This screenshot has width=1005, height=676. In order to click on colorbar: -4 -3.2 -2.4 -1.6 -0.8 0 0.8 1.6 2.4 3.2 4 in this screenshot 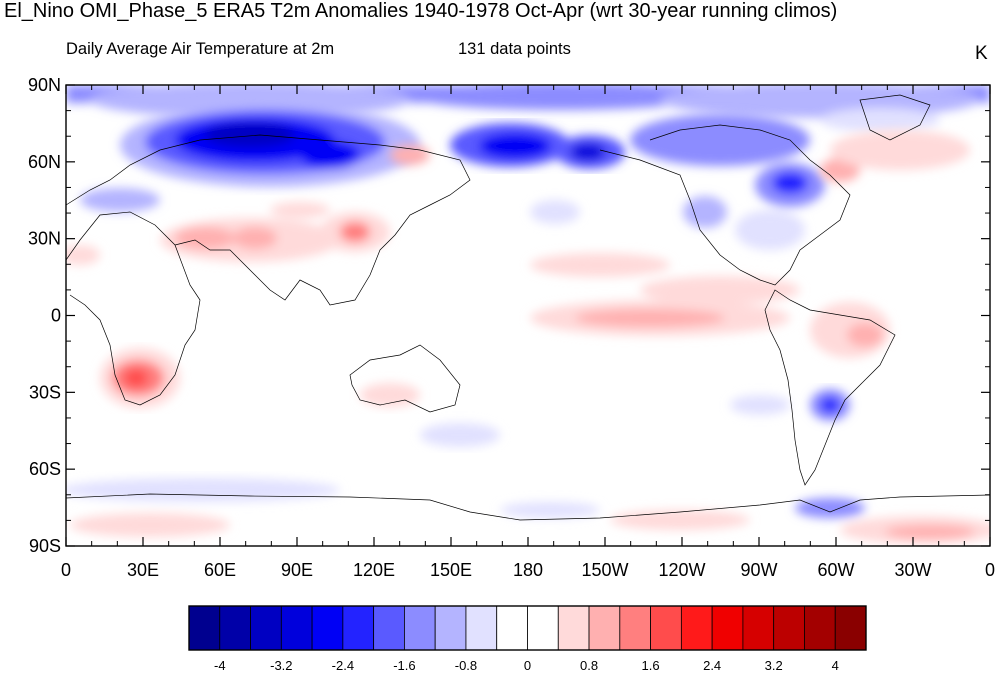, I will do `click(527, 639)`.